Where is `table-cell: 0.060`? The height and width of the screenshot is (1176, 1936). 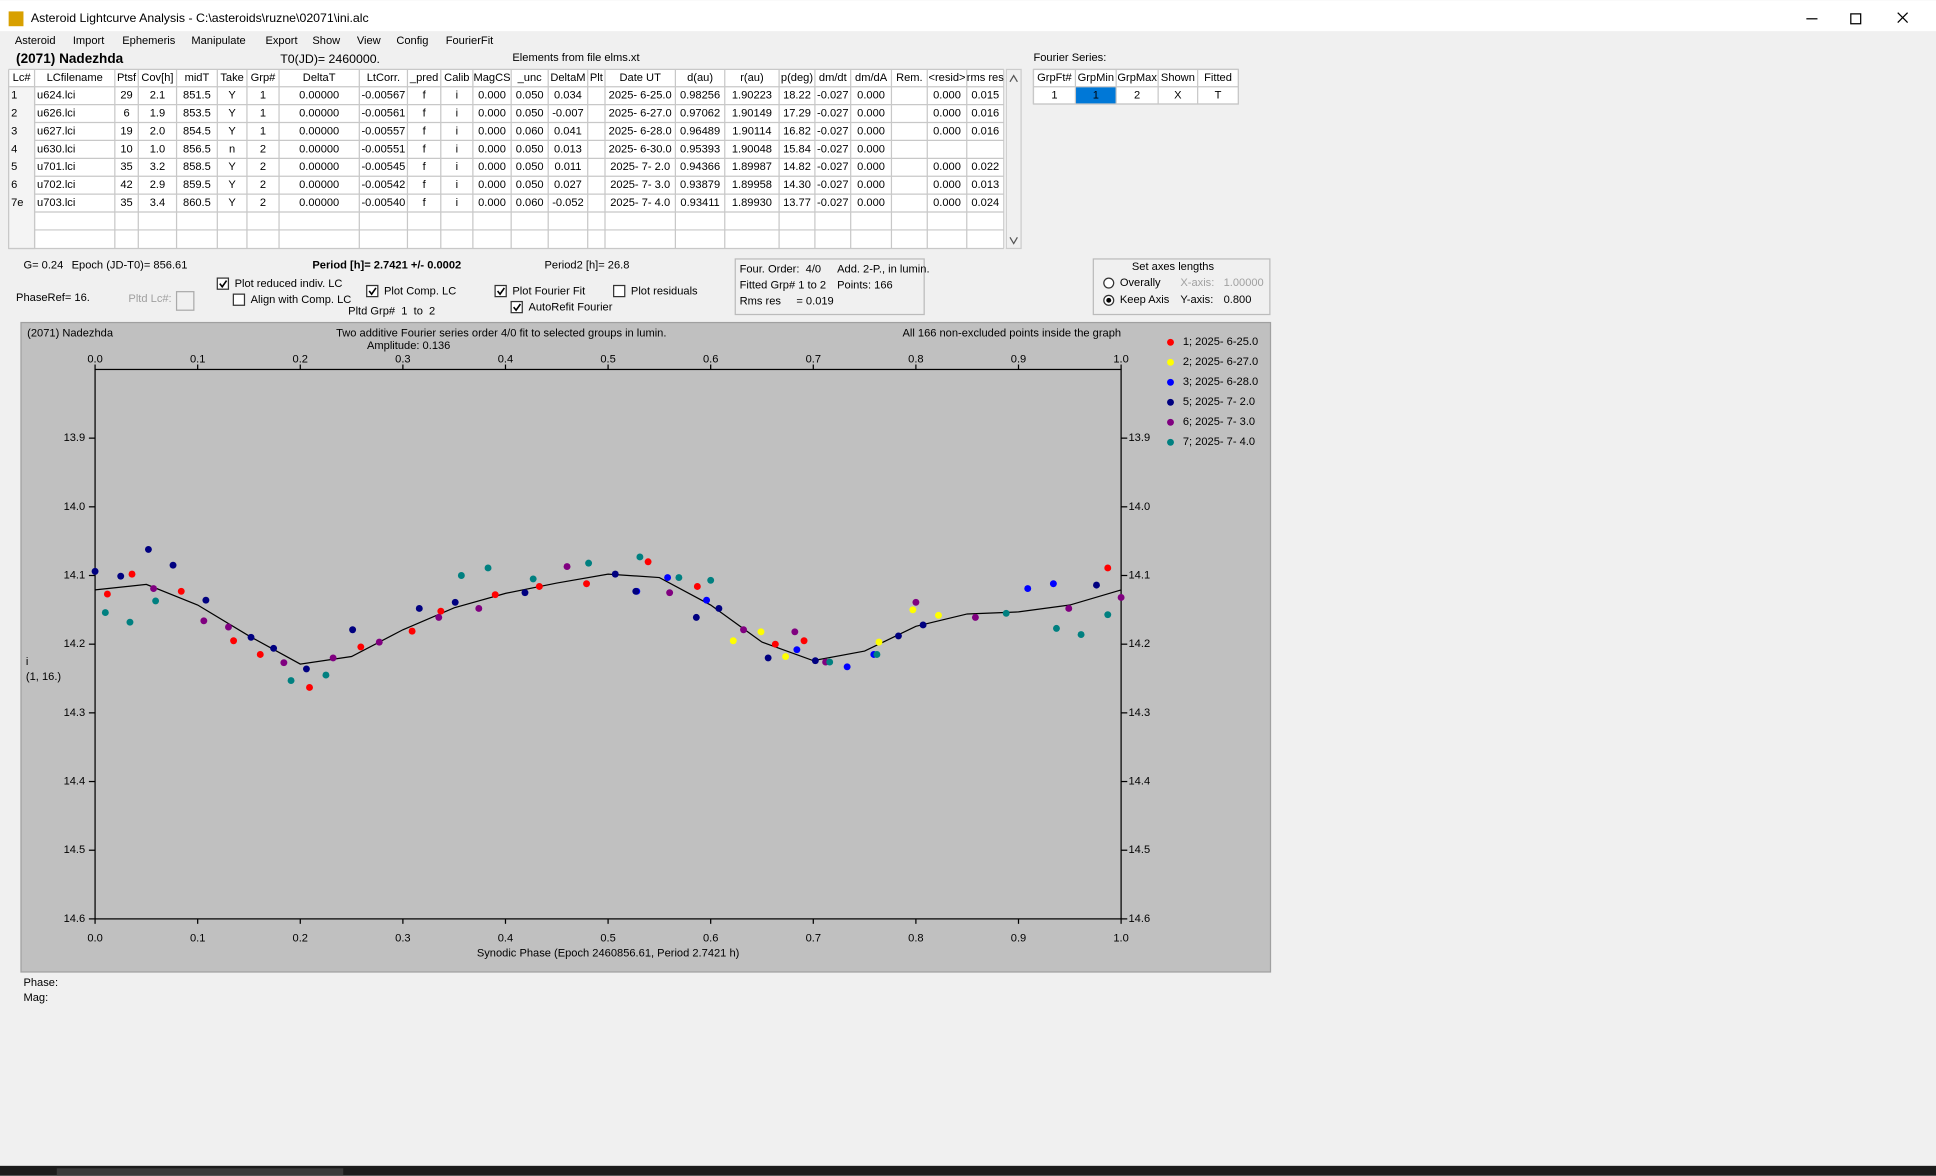 table-cell: 0.060 is located at coordinates (530, 203).